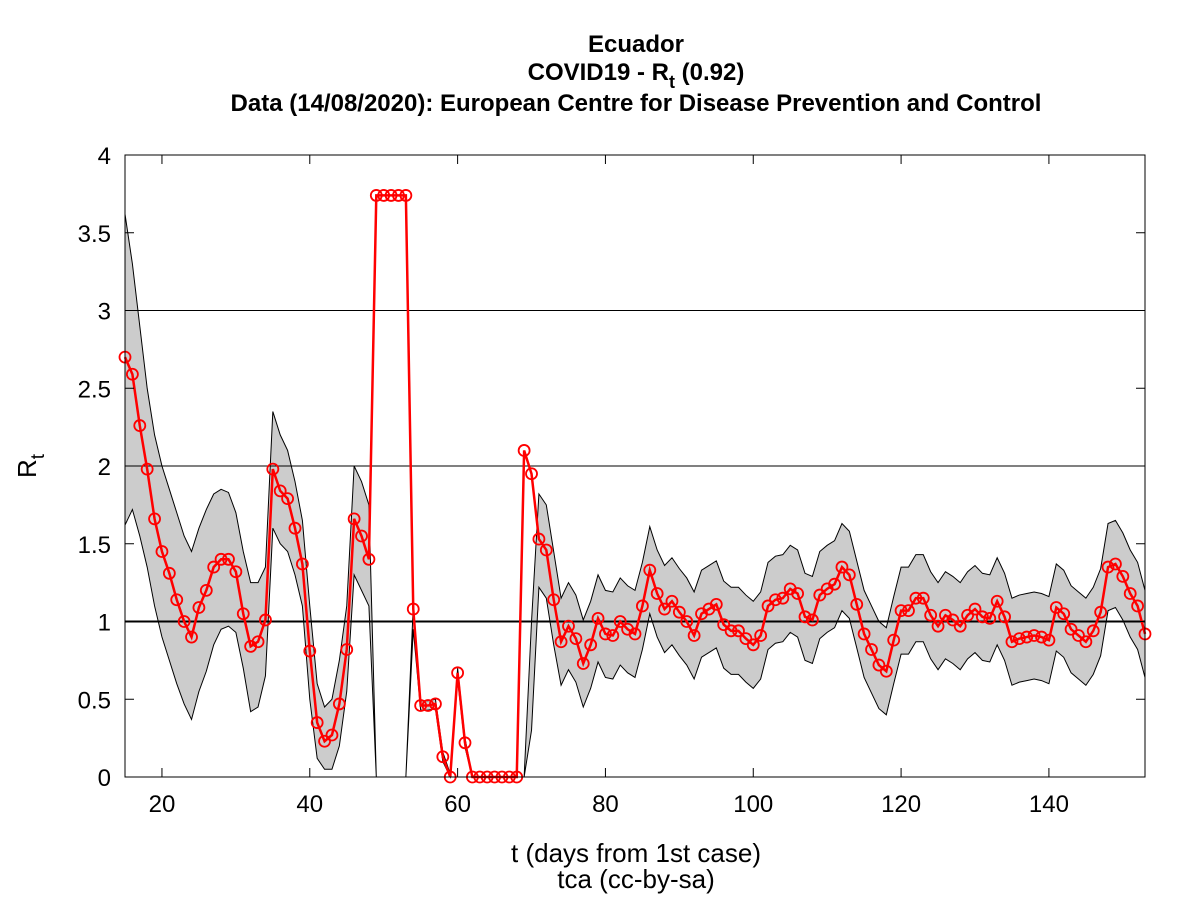  What do you see at coordinates (94, 545) in the screenshot?
I see `y-tick-label: 1.5` at bounding box center [94, 545].